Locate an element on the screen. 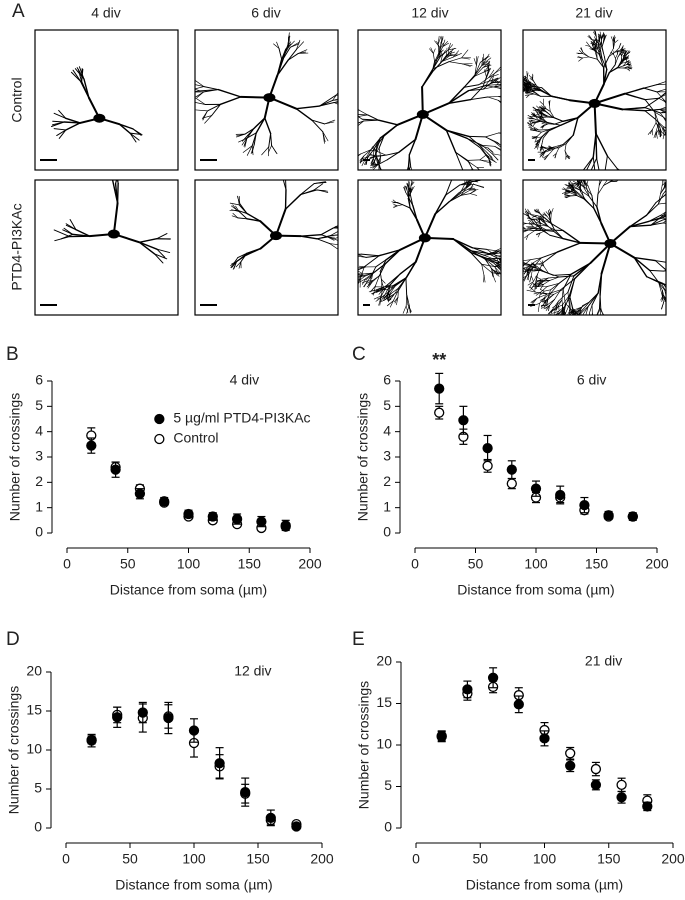  y-axis-label: Number of crossings is located at coordinates (14, 750).